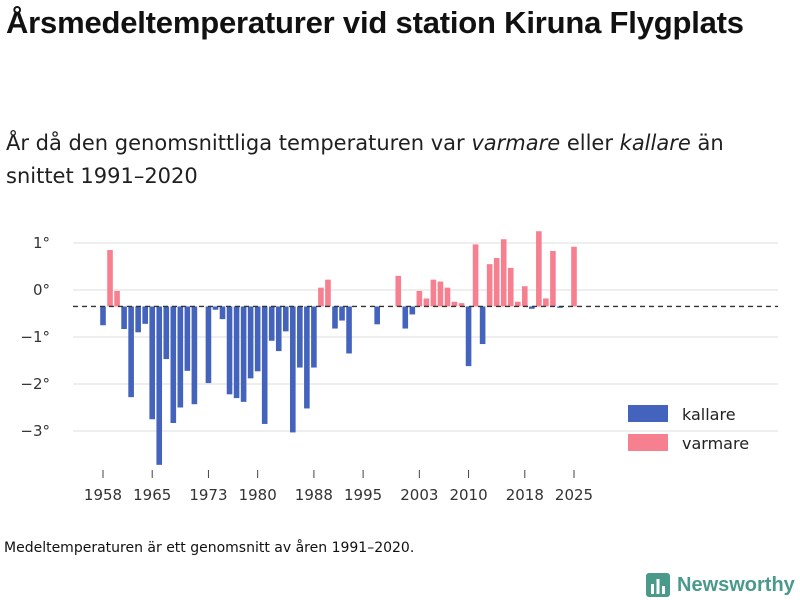 This screenshot has height=600, width=800. I want to click on bar-1969, so click(180, 357).